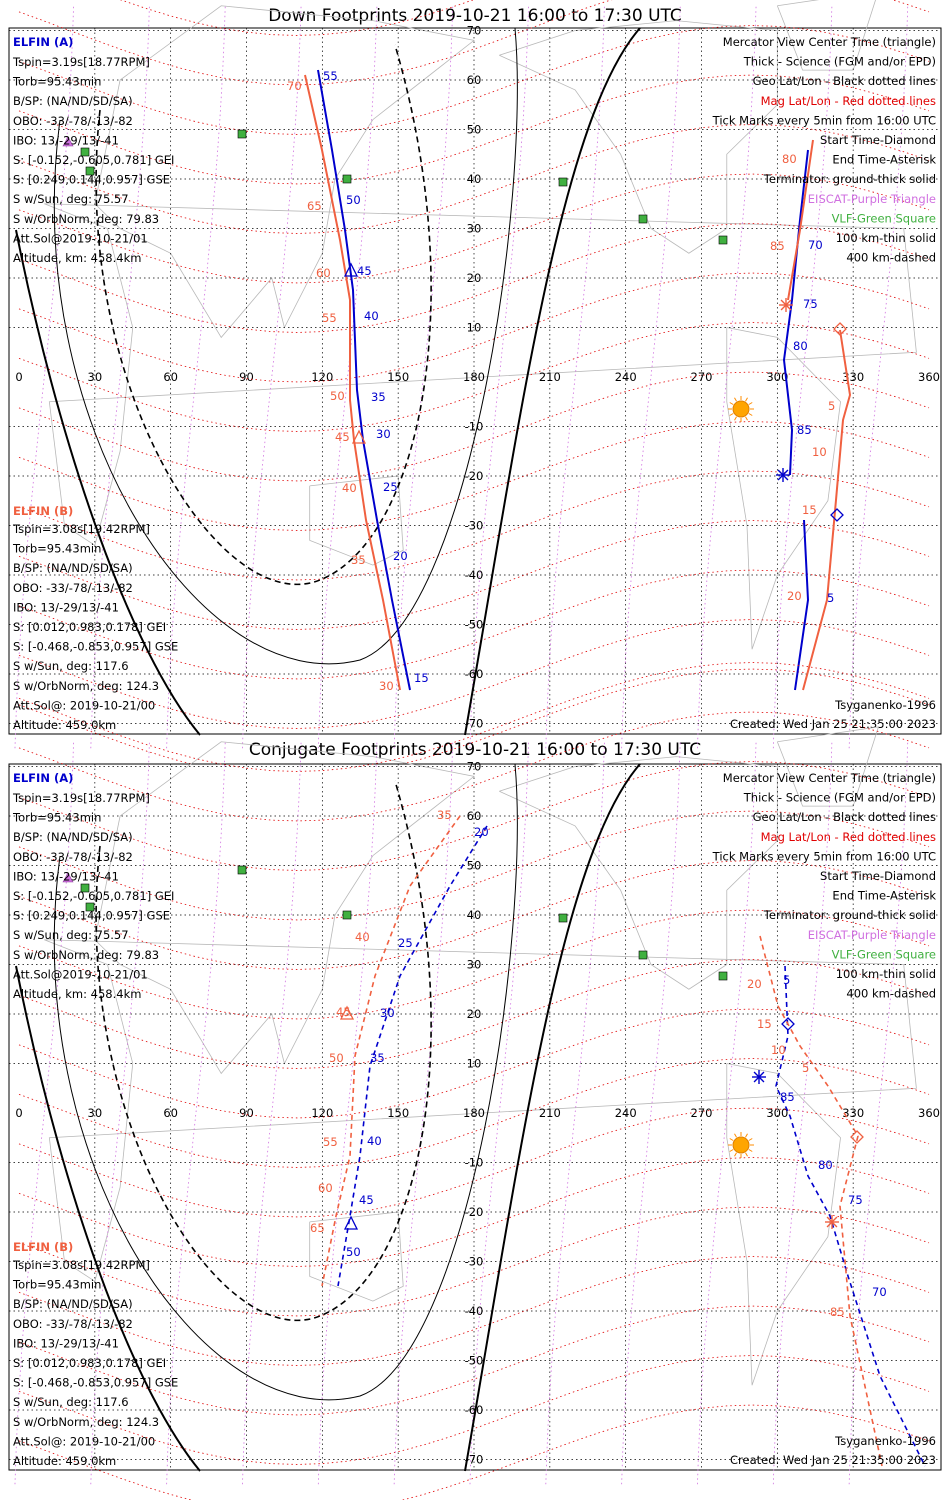 The height and width of the screenshot is (1500, 950). Describe the element at coordinates (891, 258) in the screenshot. I see `legend-entry: 400 km-dashed` at that location.